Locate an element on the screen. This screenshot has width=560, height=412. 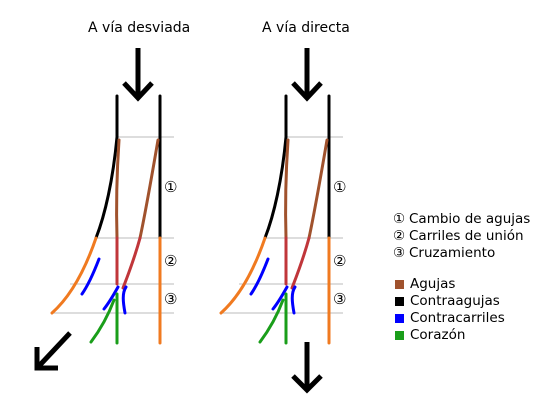
zone-mark-2-right: ② is located at coordinates (340, 261).